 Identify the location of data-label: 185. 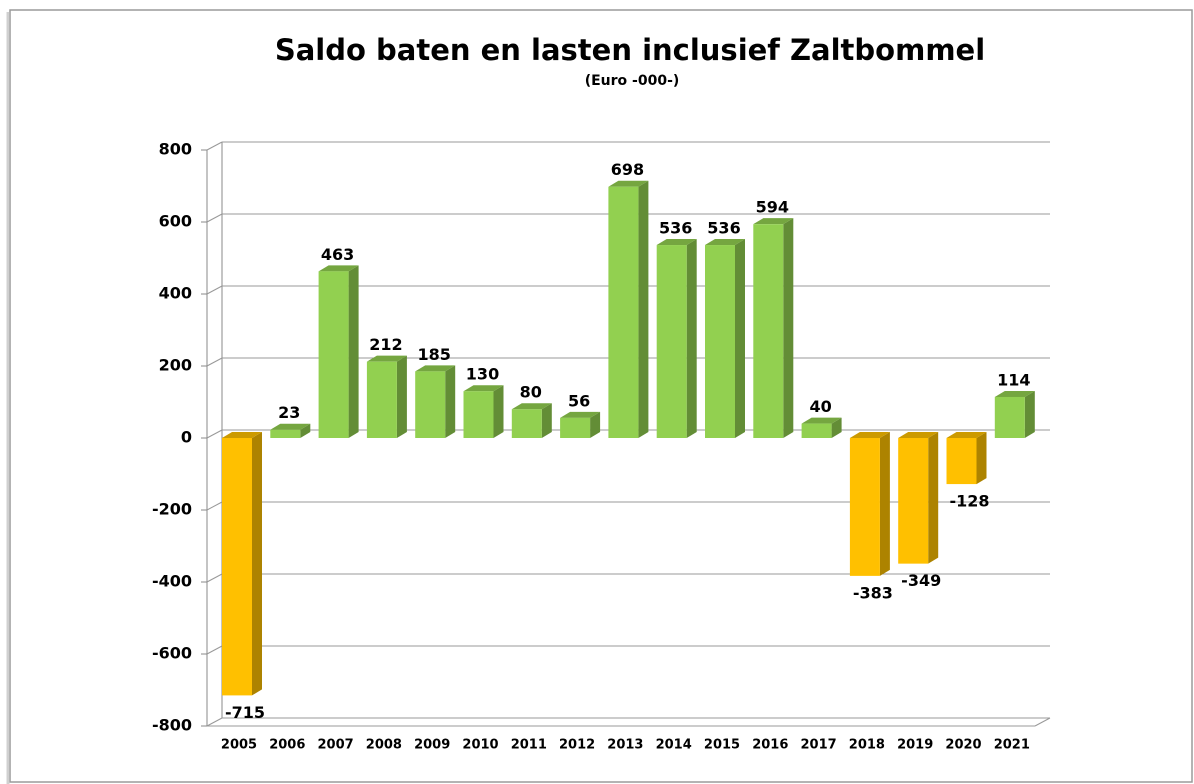
(433, 354).